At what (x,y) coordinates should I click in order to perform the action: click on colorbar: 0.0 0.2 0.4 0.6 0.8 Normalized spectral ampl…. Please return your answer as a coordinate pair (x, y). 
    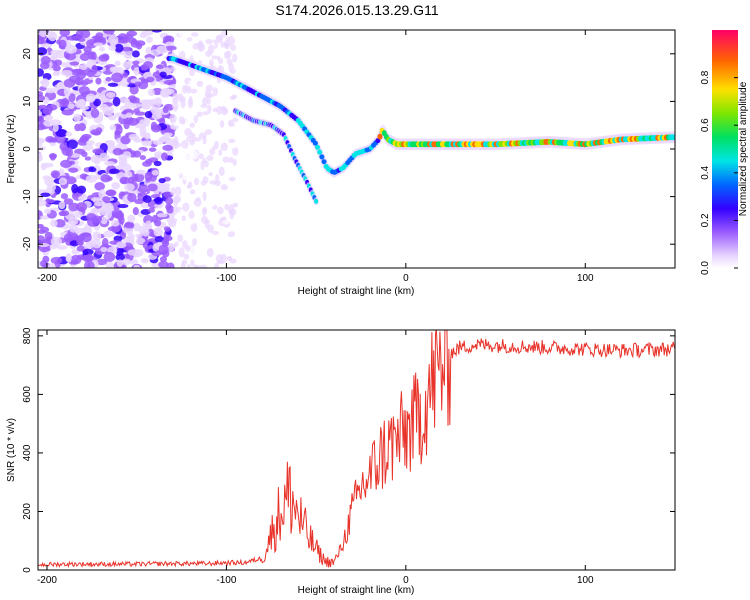
    Looking at the image, I should click on (724, 152).